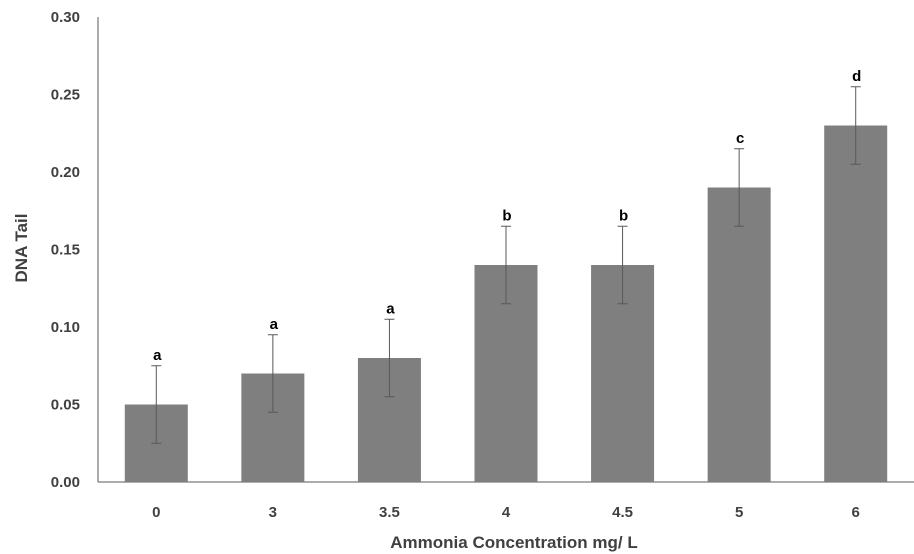 The height and width of the screenshot is (554, 914). I want to click on y-tick-label: 0.15, so click(65, 250).